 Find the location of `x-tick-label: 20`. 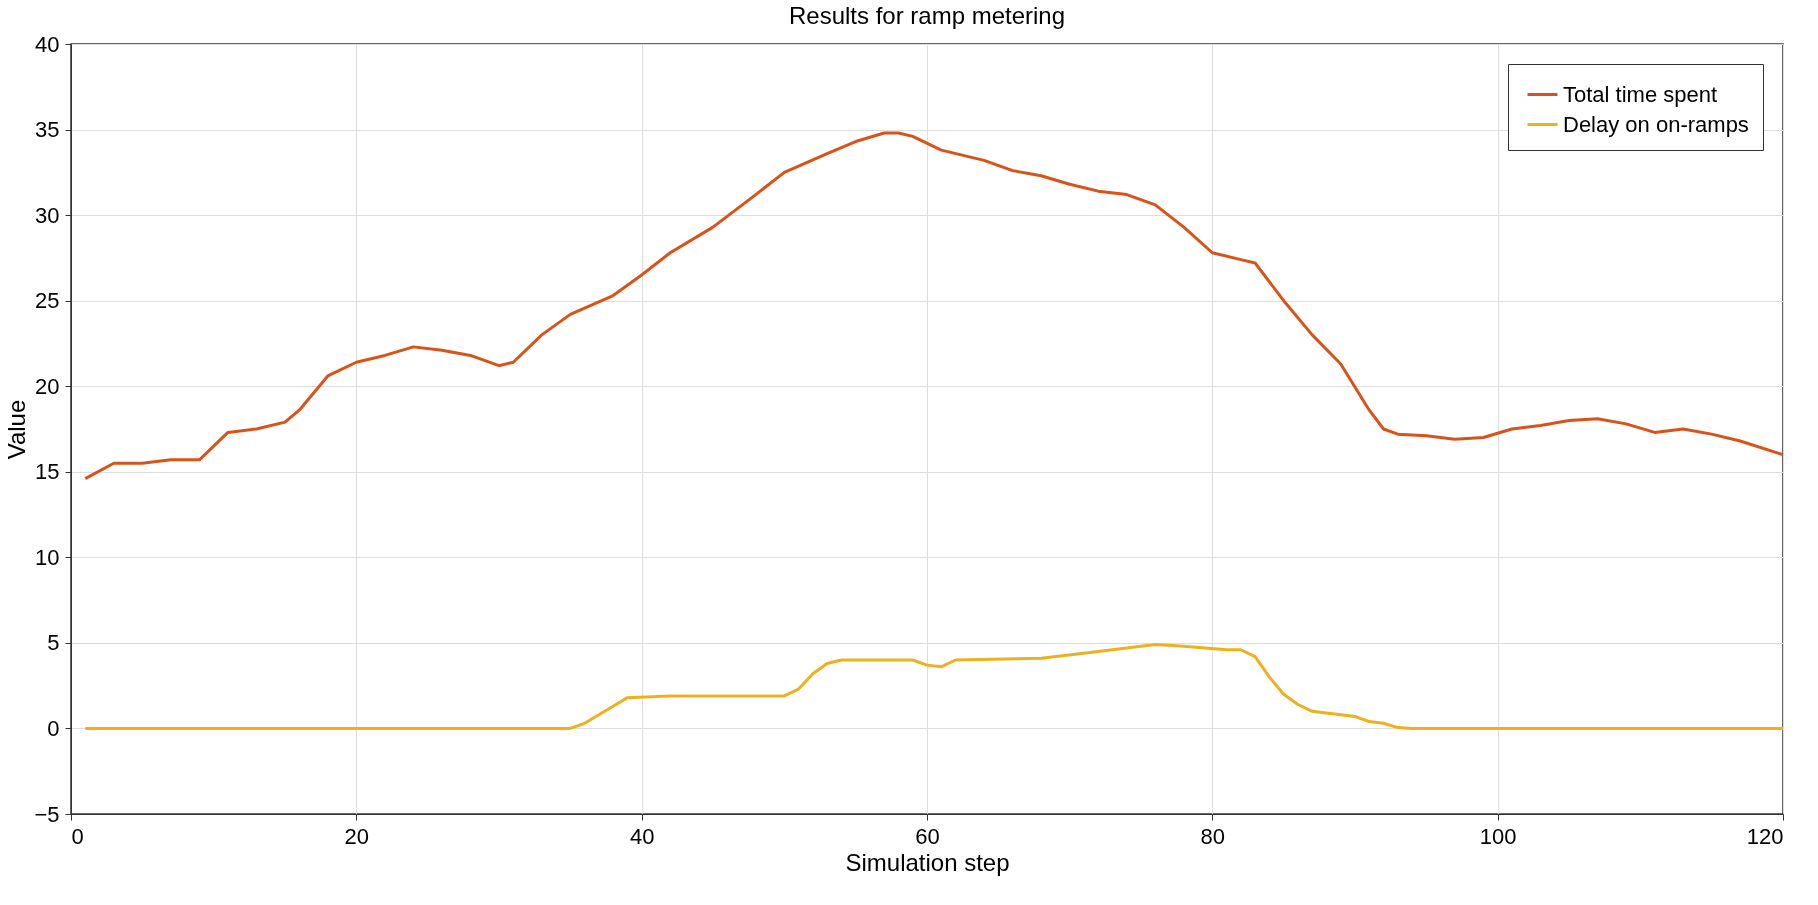

x-tick-label: 20 is located at coordinates (357, 836).